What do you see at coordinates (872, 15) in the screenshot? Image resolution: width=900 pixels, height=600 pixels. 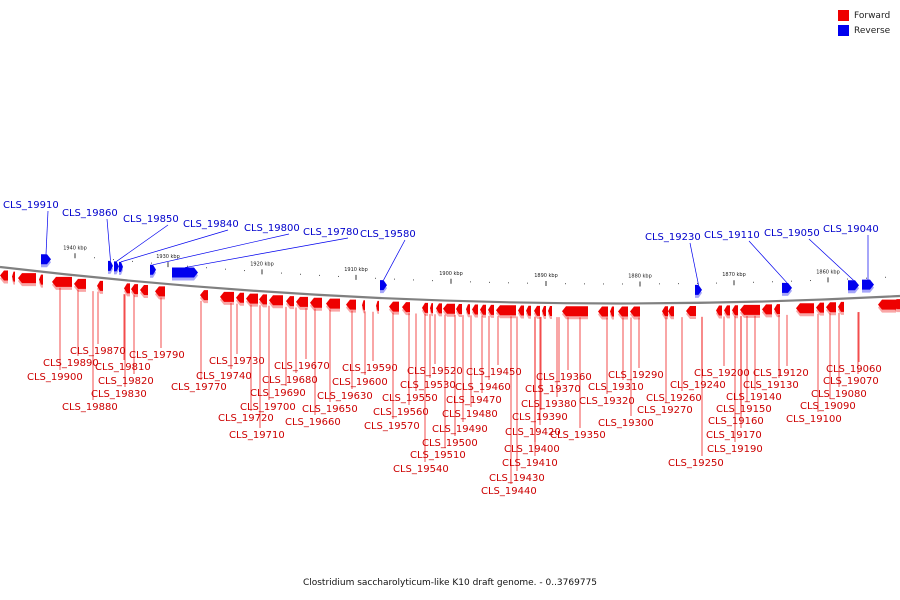 I see `legend-forward-label: Forward` at bounding box center [872, 15].